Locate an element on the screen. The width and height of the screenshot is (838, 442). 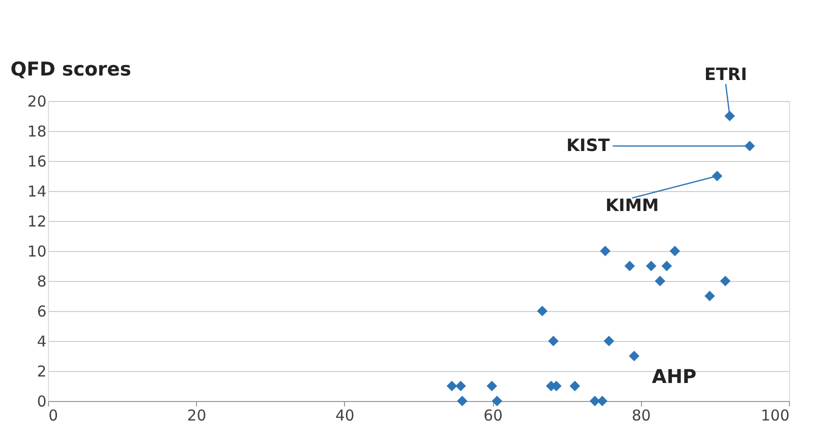
y-tick-label: 6 is located at coordinates (41, 311).